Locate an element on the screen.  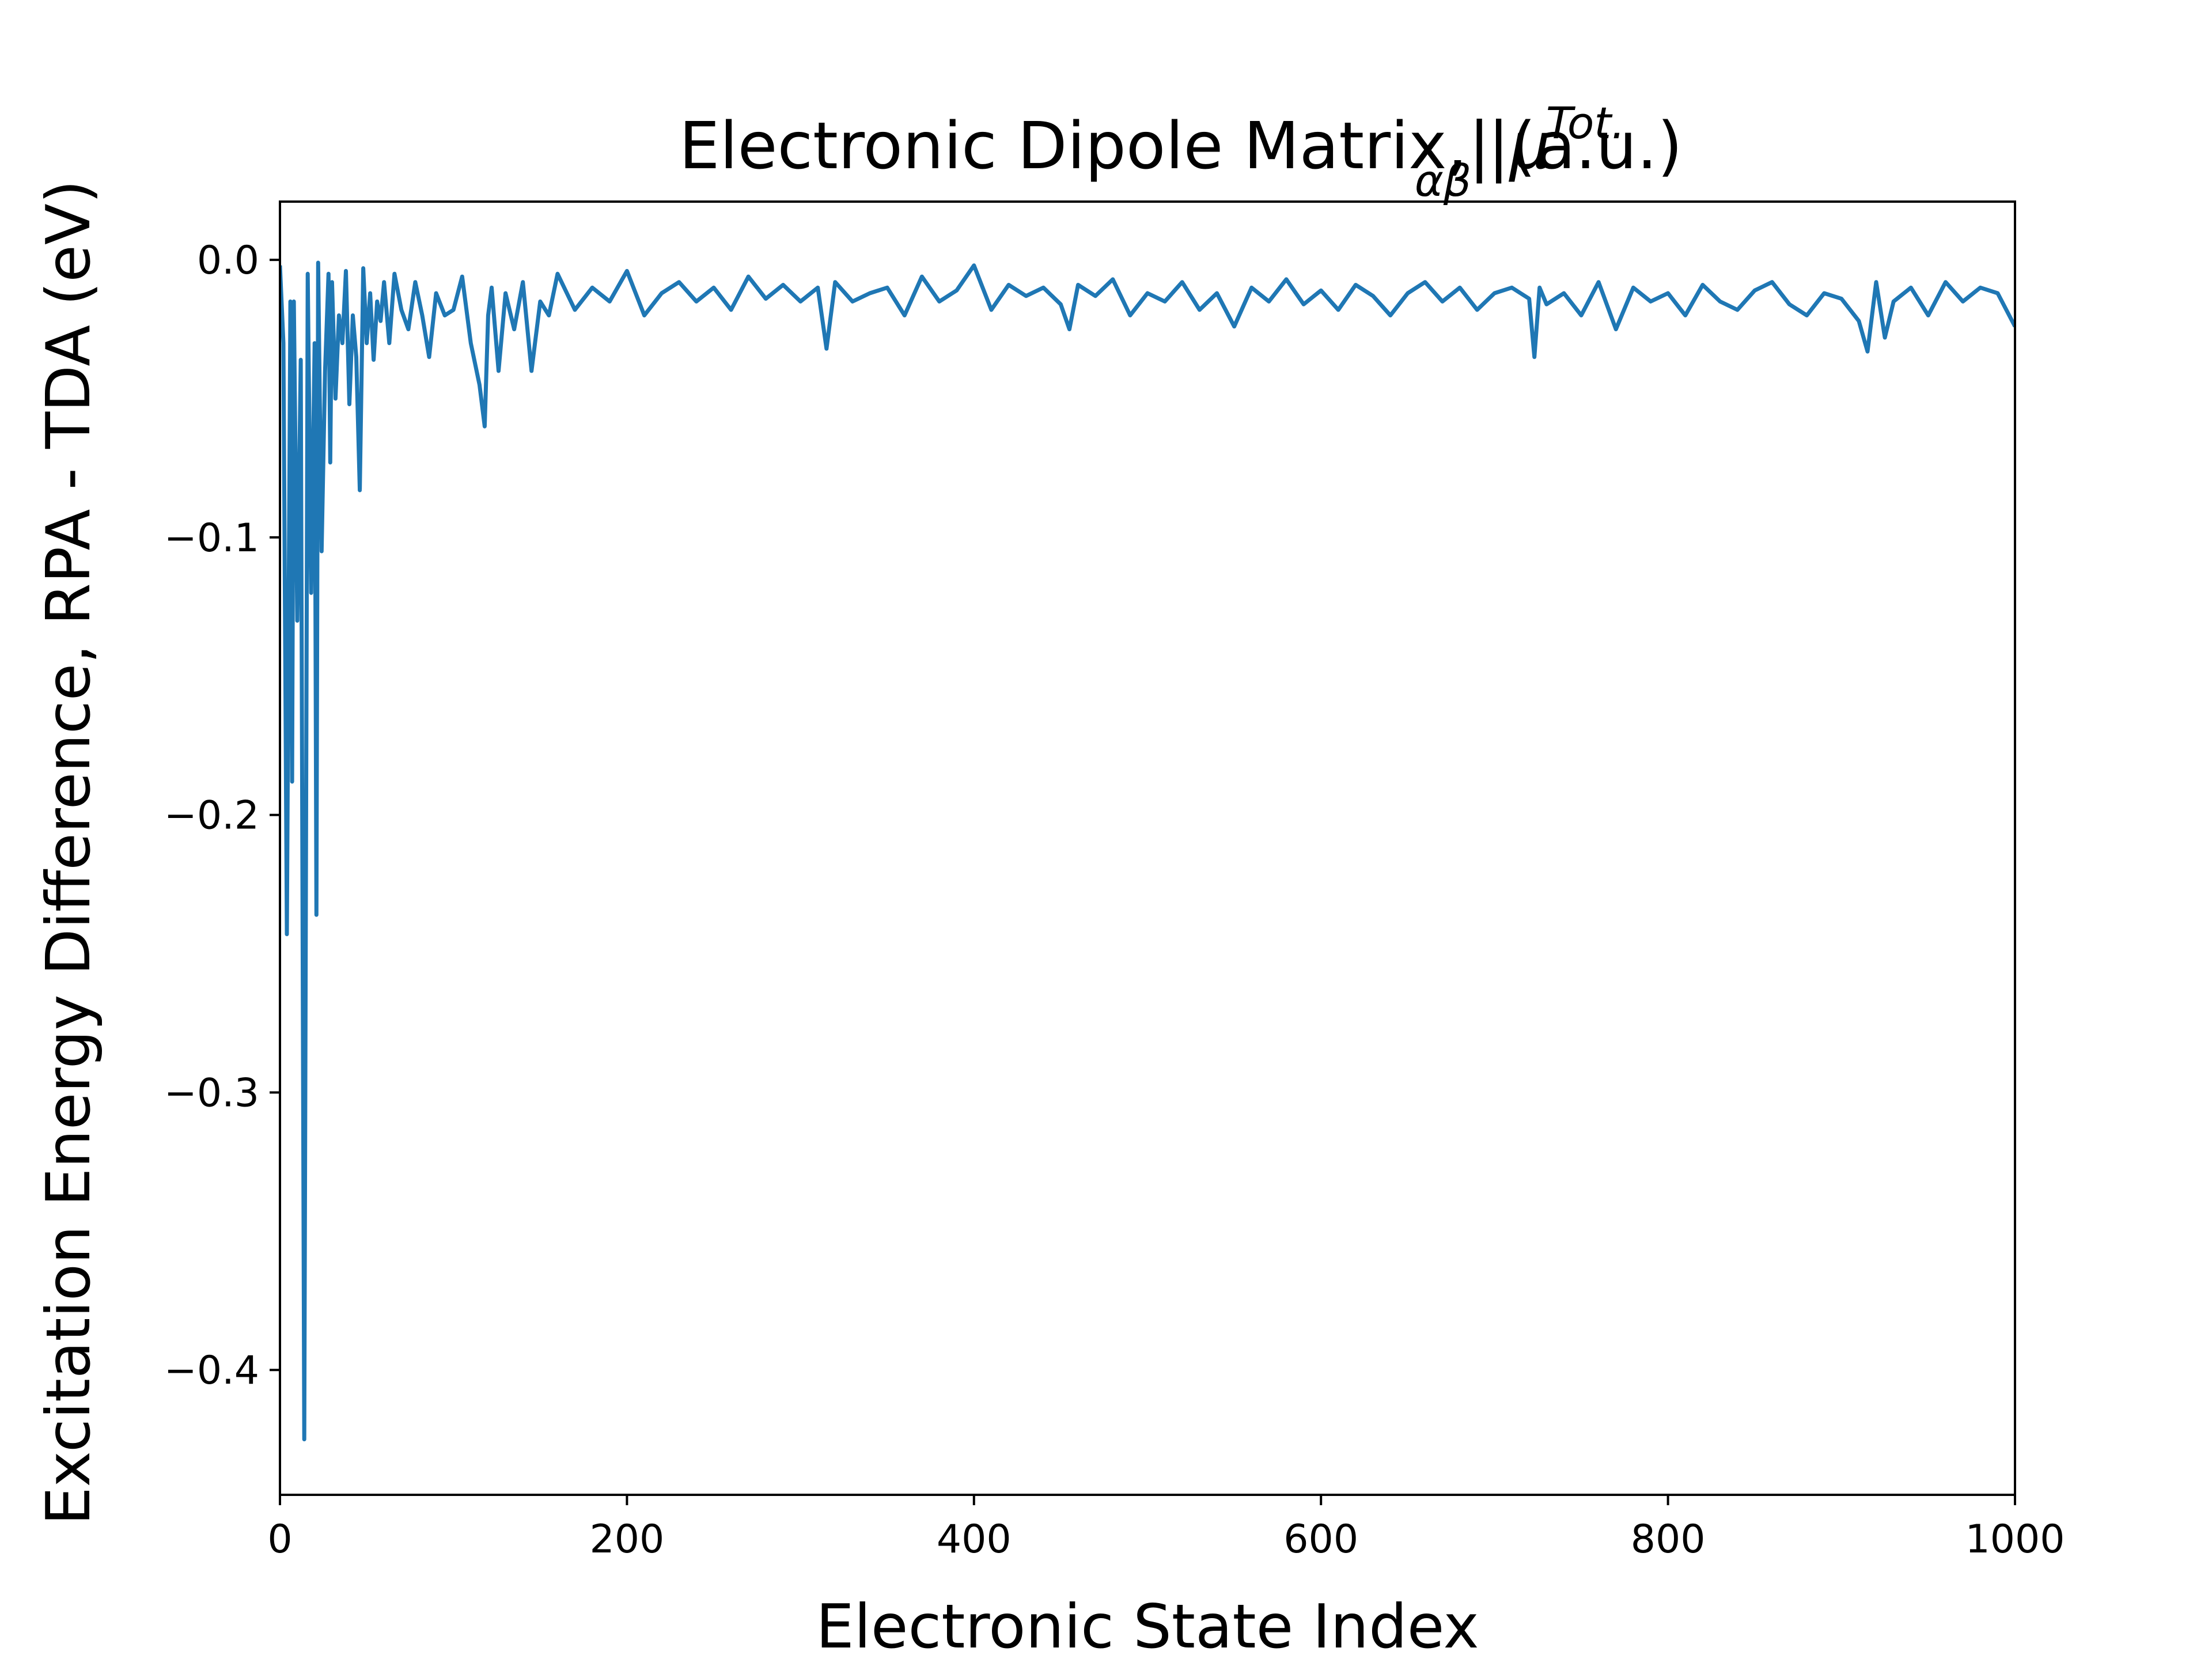
chart-title-prefix: Electronic Dipole Matrix, | is located at coordinates (1094, 146).